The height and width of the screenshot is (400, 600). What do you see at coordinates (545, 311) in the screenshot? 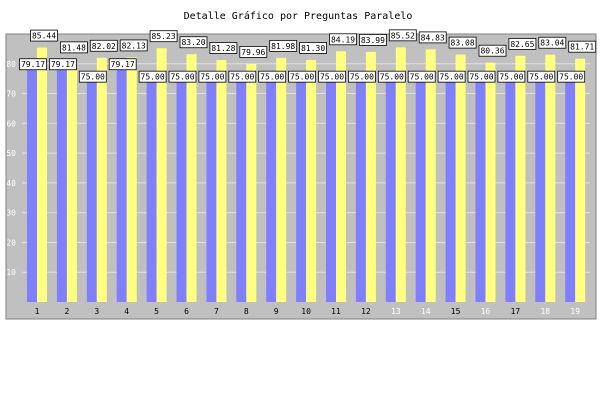
I see `x-tick-label: 18` at bounding box center [545, 311].